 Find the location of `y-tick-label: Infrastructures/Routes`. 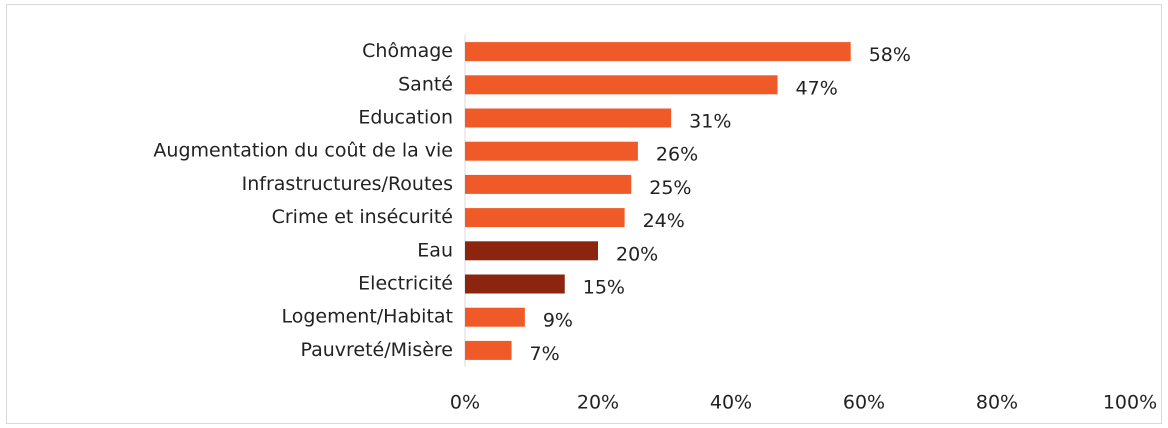

y-tick-label: Infrastructures/Routes is located at coordinates (347, 184).